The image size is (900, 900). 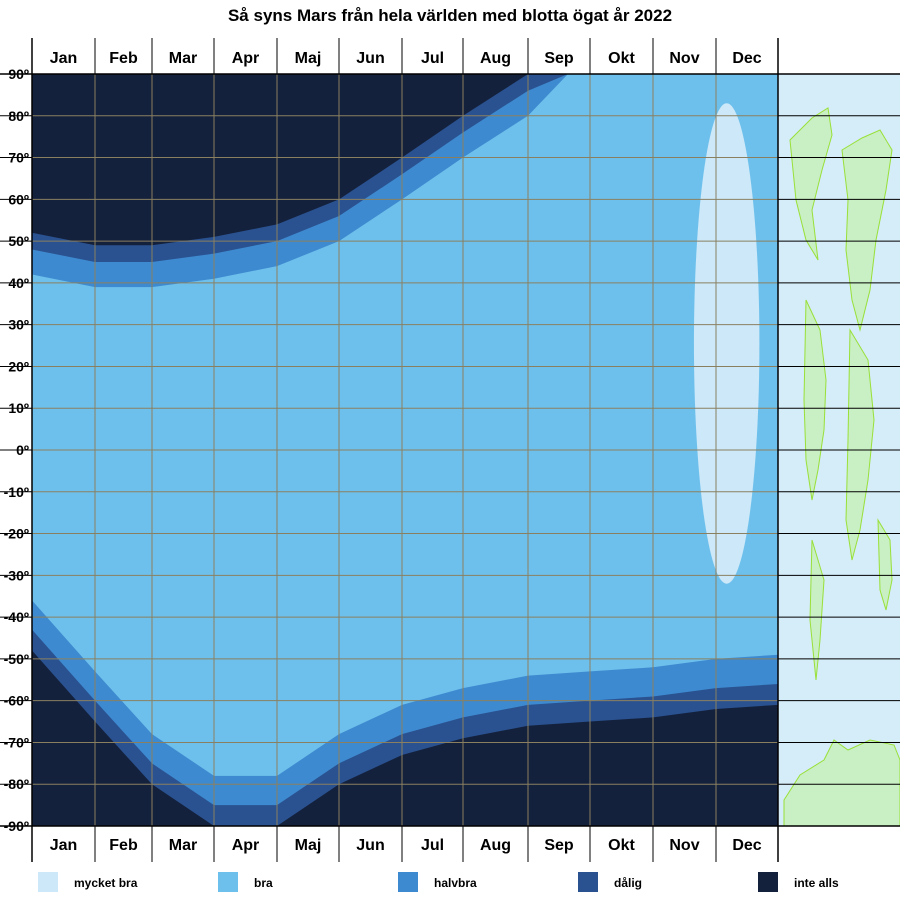 What do you see at coordinates (300, 160) in the screenshot?
I see `region-north-inte-alls` at bounding box center [300, 160].